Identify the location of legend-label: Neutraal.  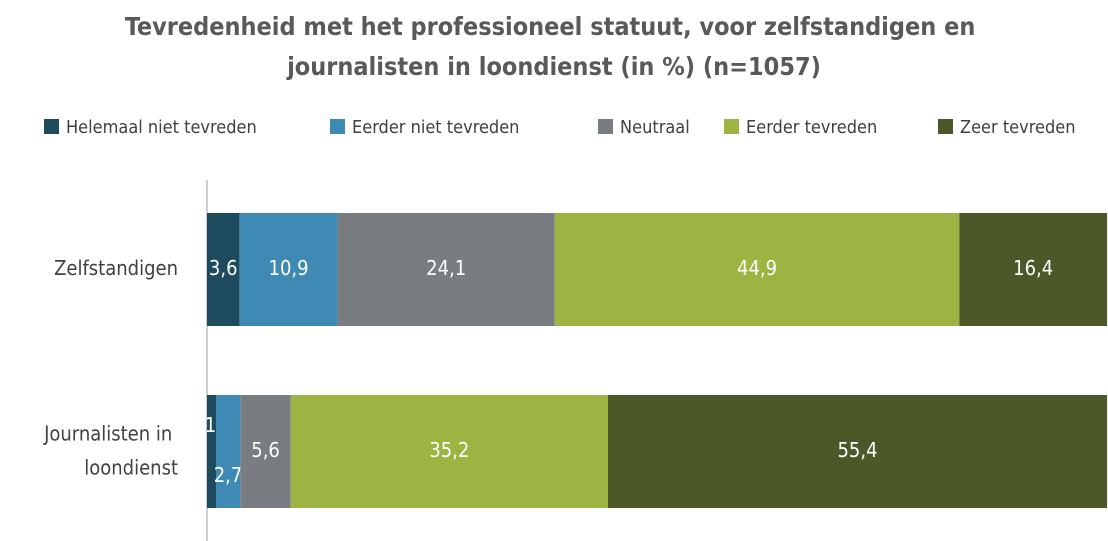
(655, 127).